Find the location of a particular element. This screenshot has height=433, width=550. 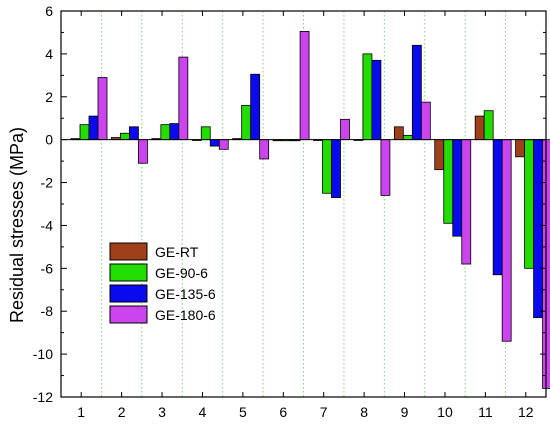

y-tick-label: -10 is located at coordinates (43, 354).